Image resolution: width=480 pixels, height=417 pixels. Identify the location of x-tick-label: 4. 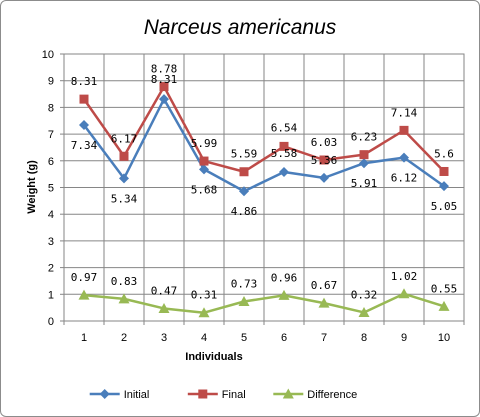
(204, 338).